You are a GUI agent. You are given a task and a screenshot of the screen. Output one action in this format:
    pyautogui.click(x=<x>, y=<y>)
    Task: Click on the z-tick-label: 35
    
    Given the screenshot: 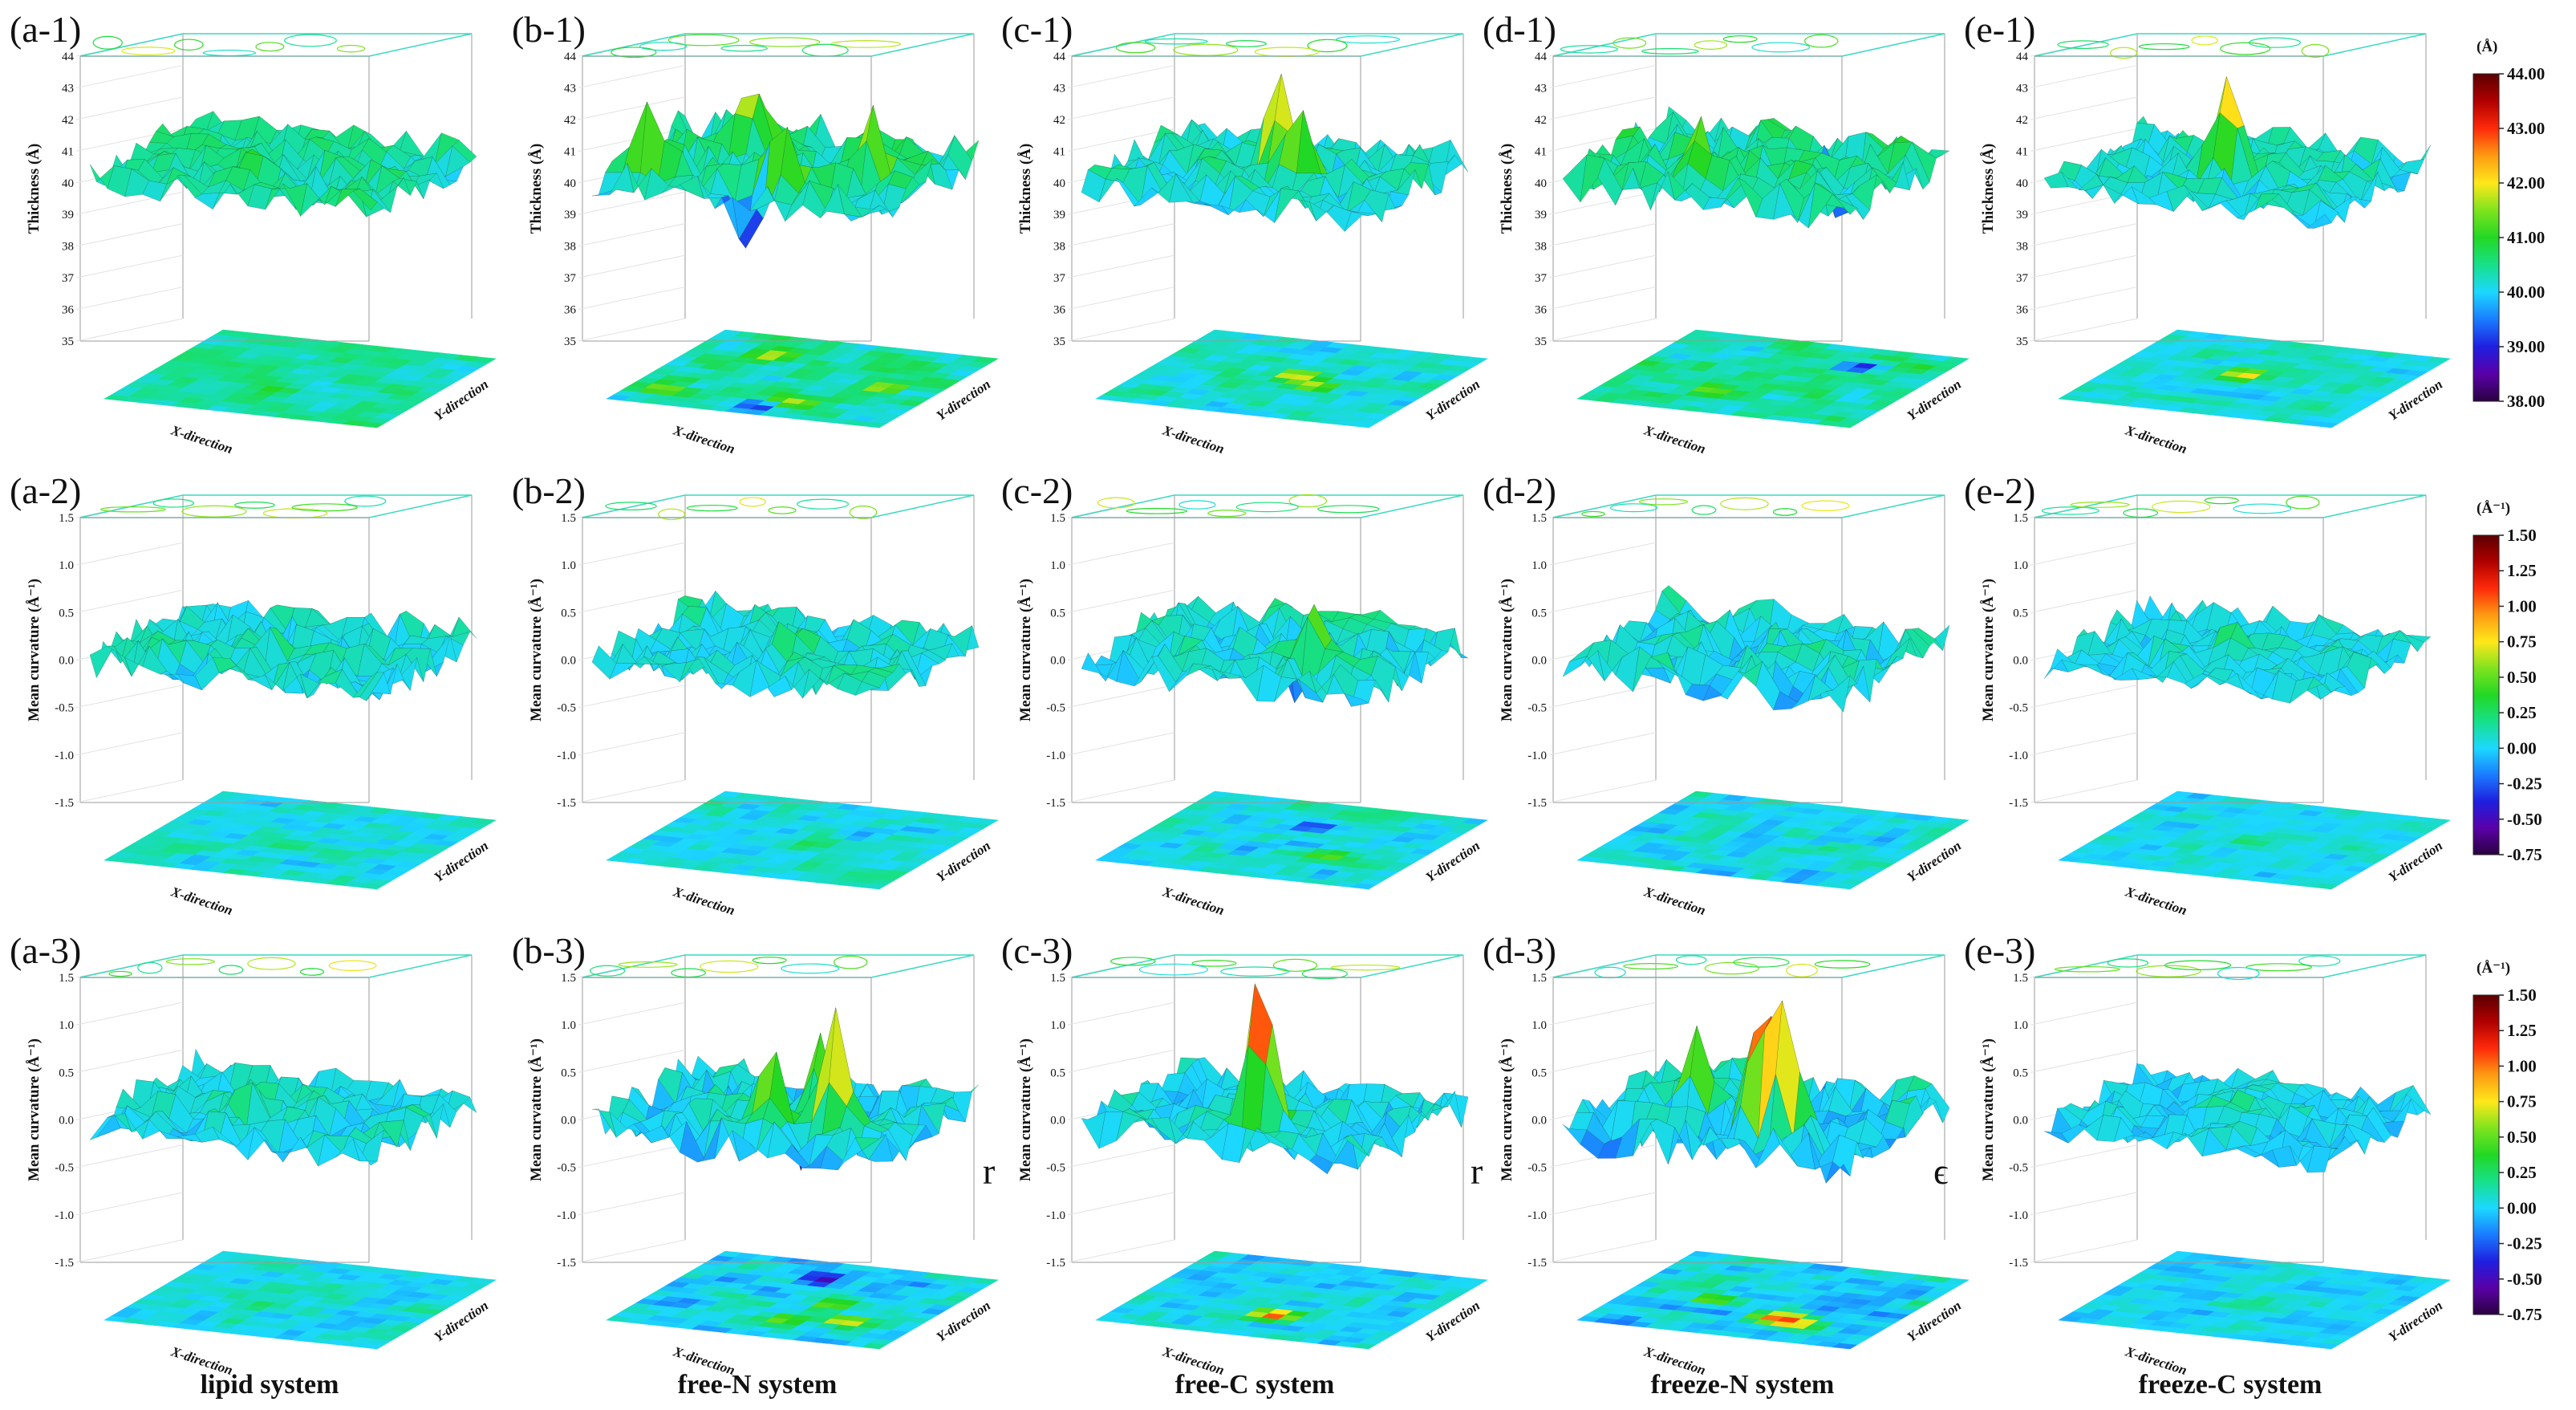 What is the action you would take?
    pyautogui.click(x=68, y=341)
    